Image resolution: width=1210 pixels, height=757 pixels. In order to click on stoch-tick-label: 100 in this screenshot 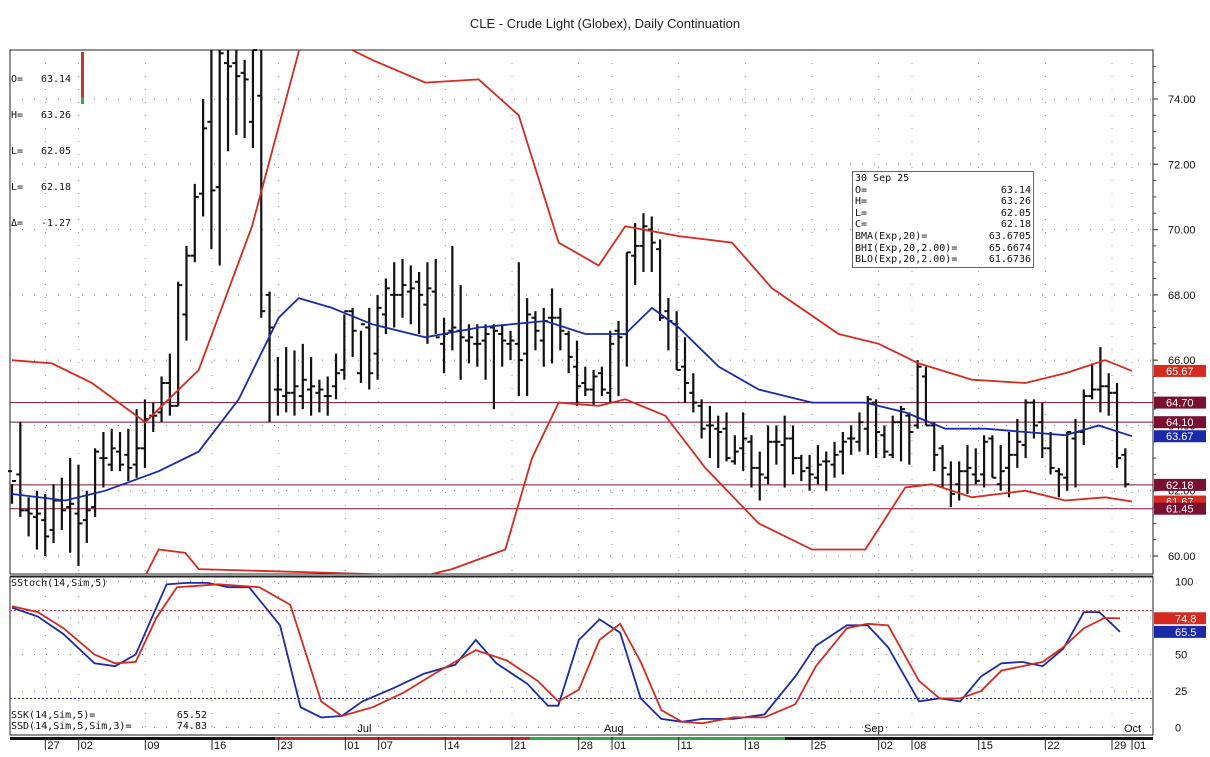, I will do `click(1184, 582)`.